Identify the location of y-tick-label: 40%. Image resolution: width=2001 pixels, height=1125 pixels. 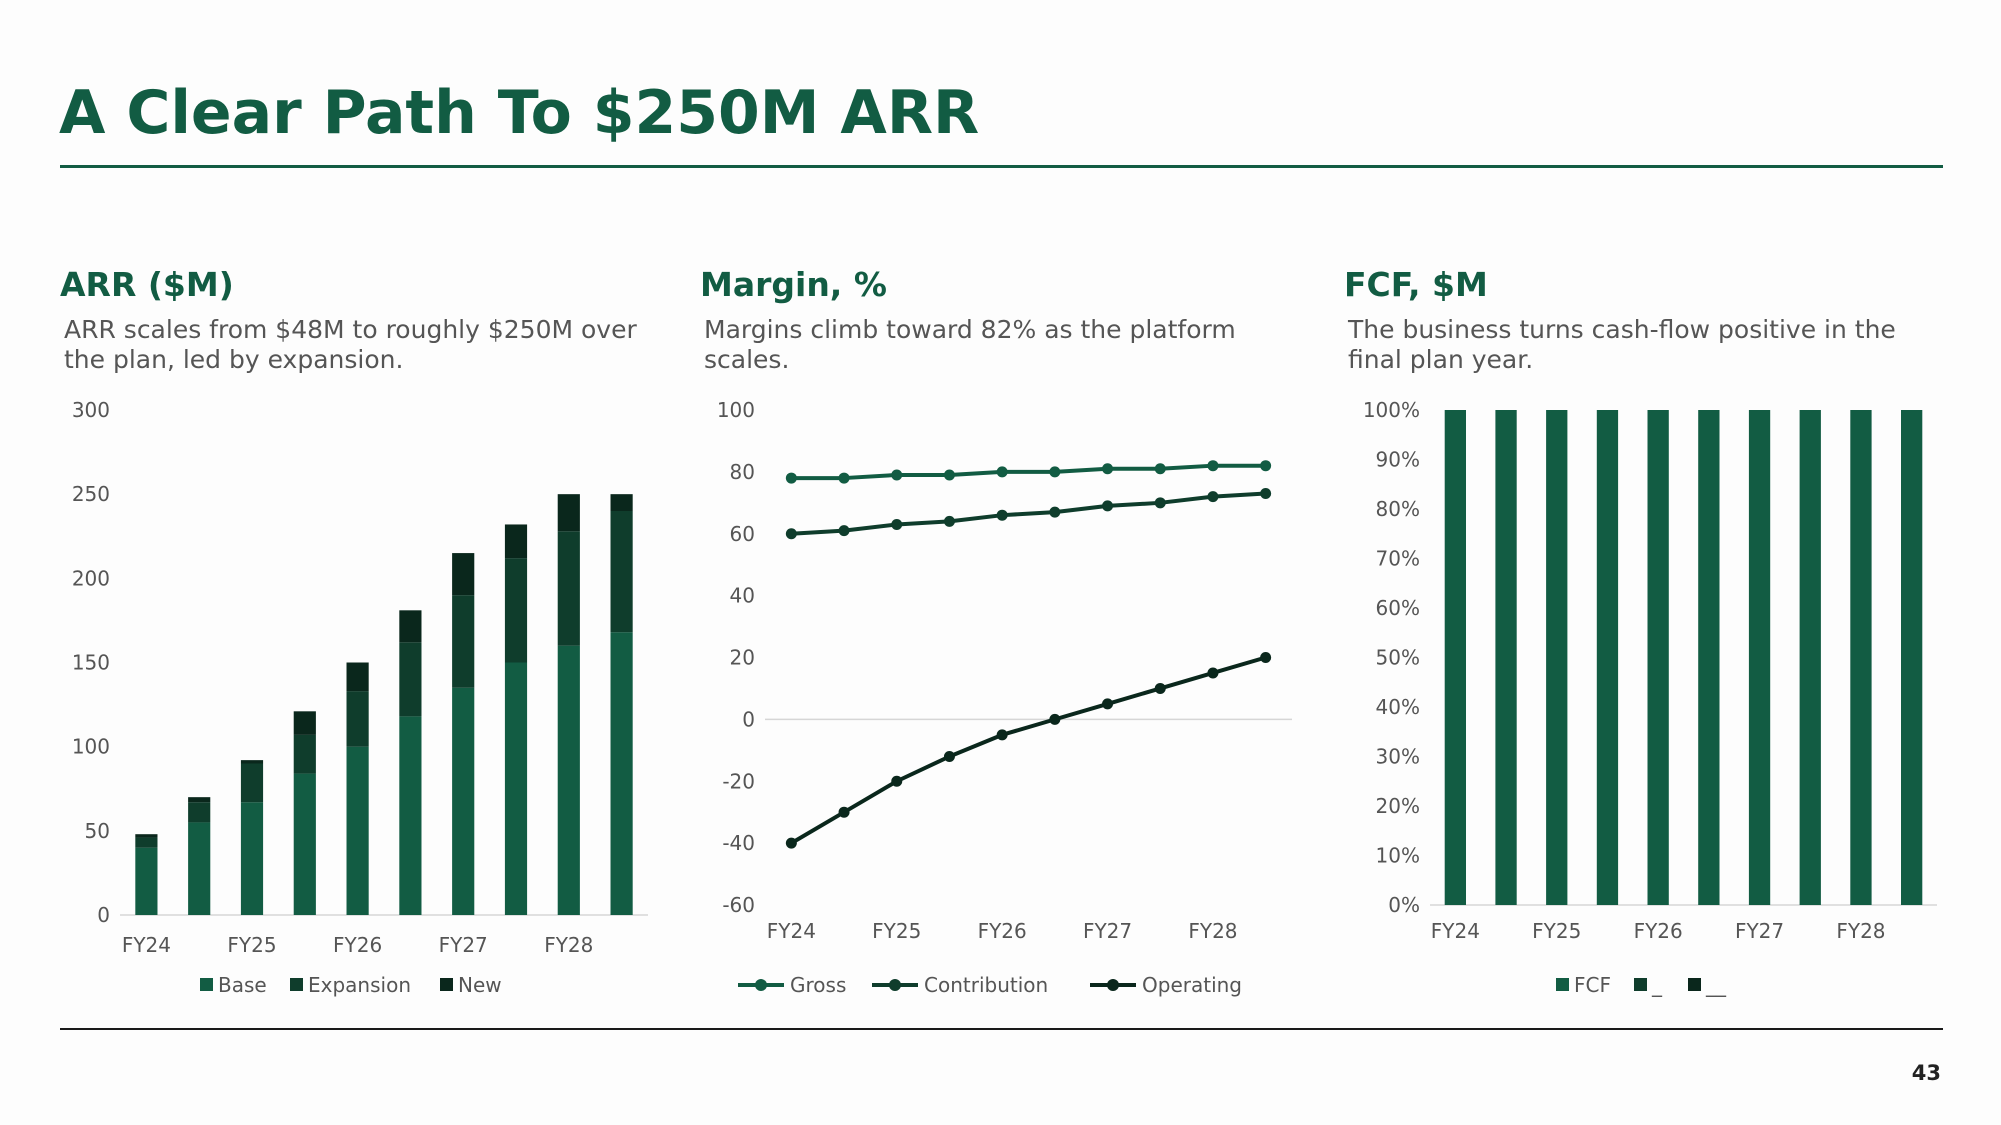
(1398, 707).